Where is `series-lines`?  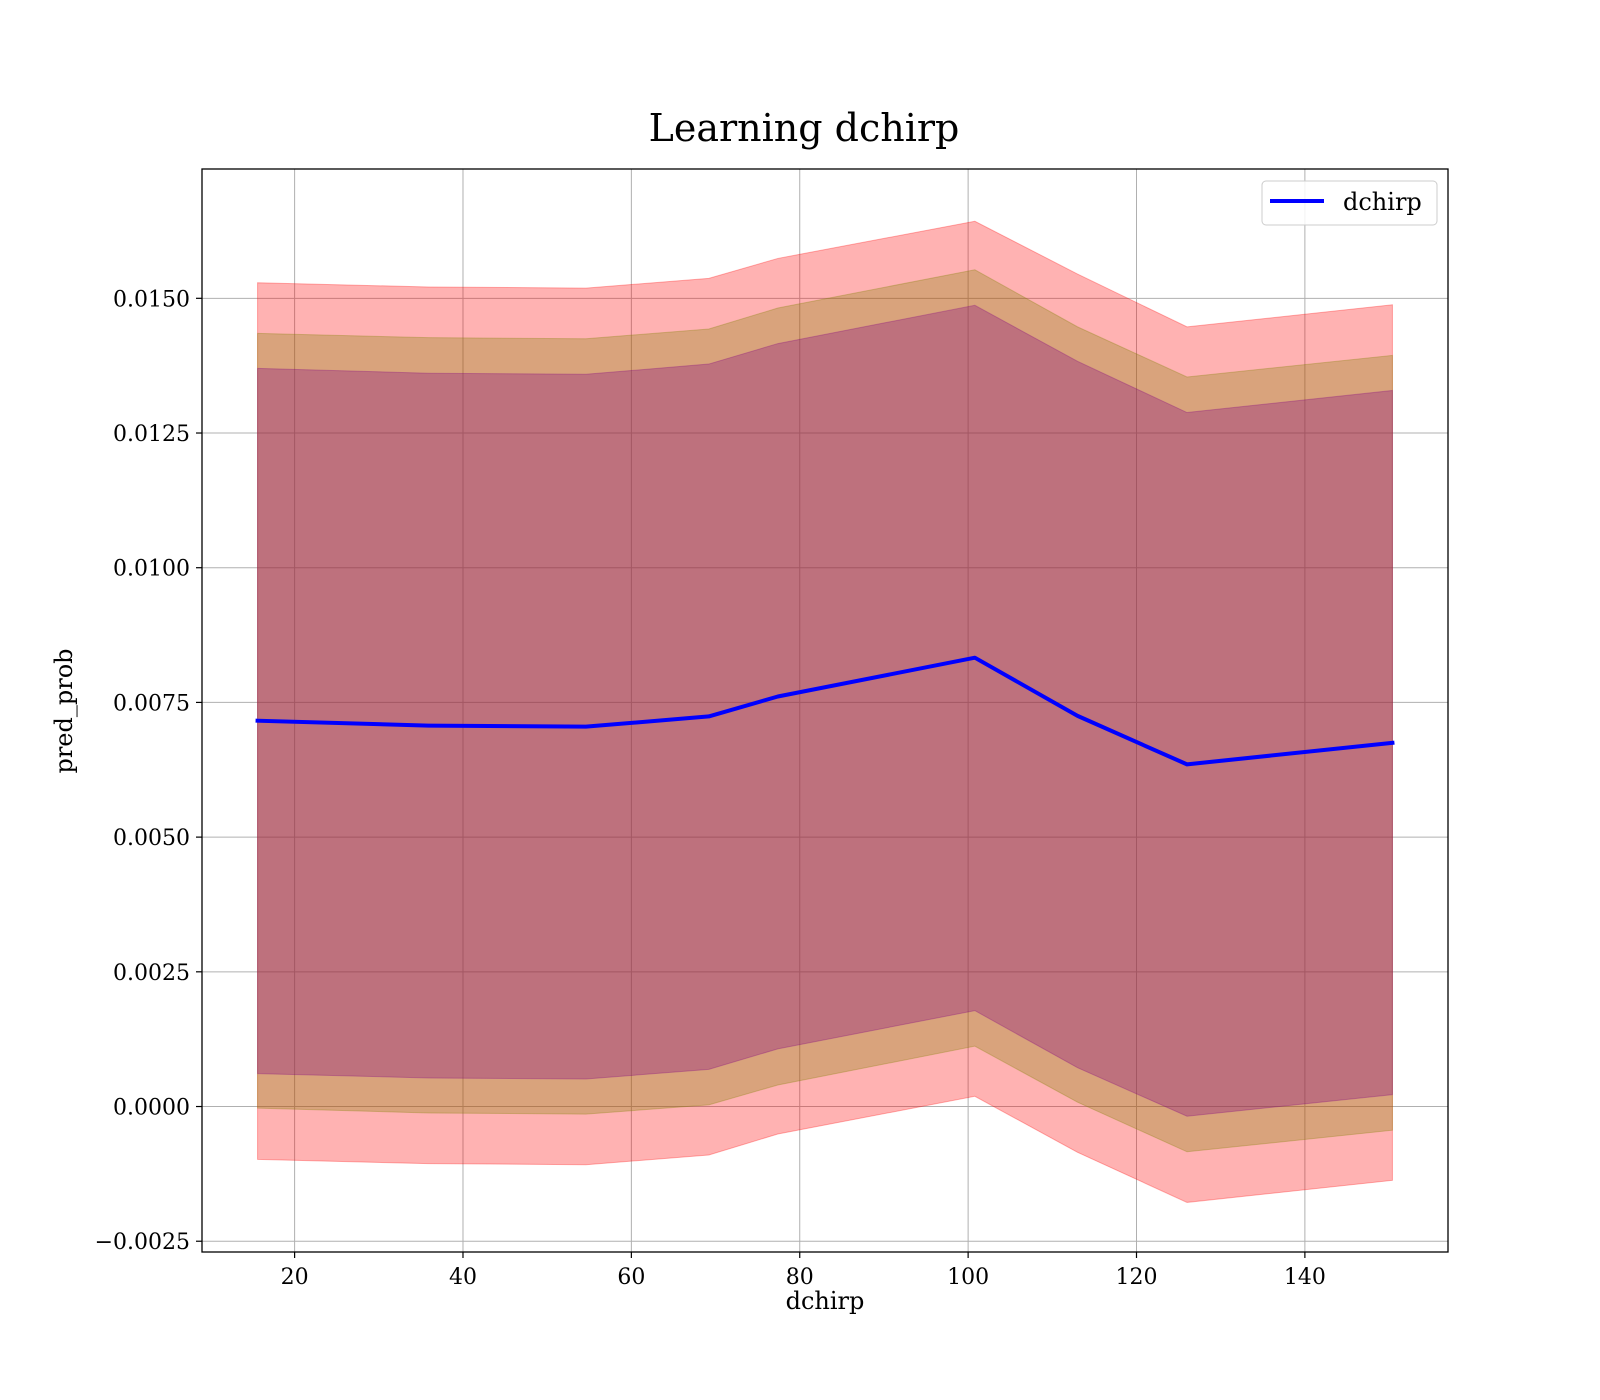
series-lines is located at coordinates (825, 711).